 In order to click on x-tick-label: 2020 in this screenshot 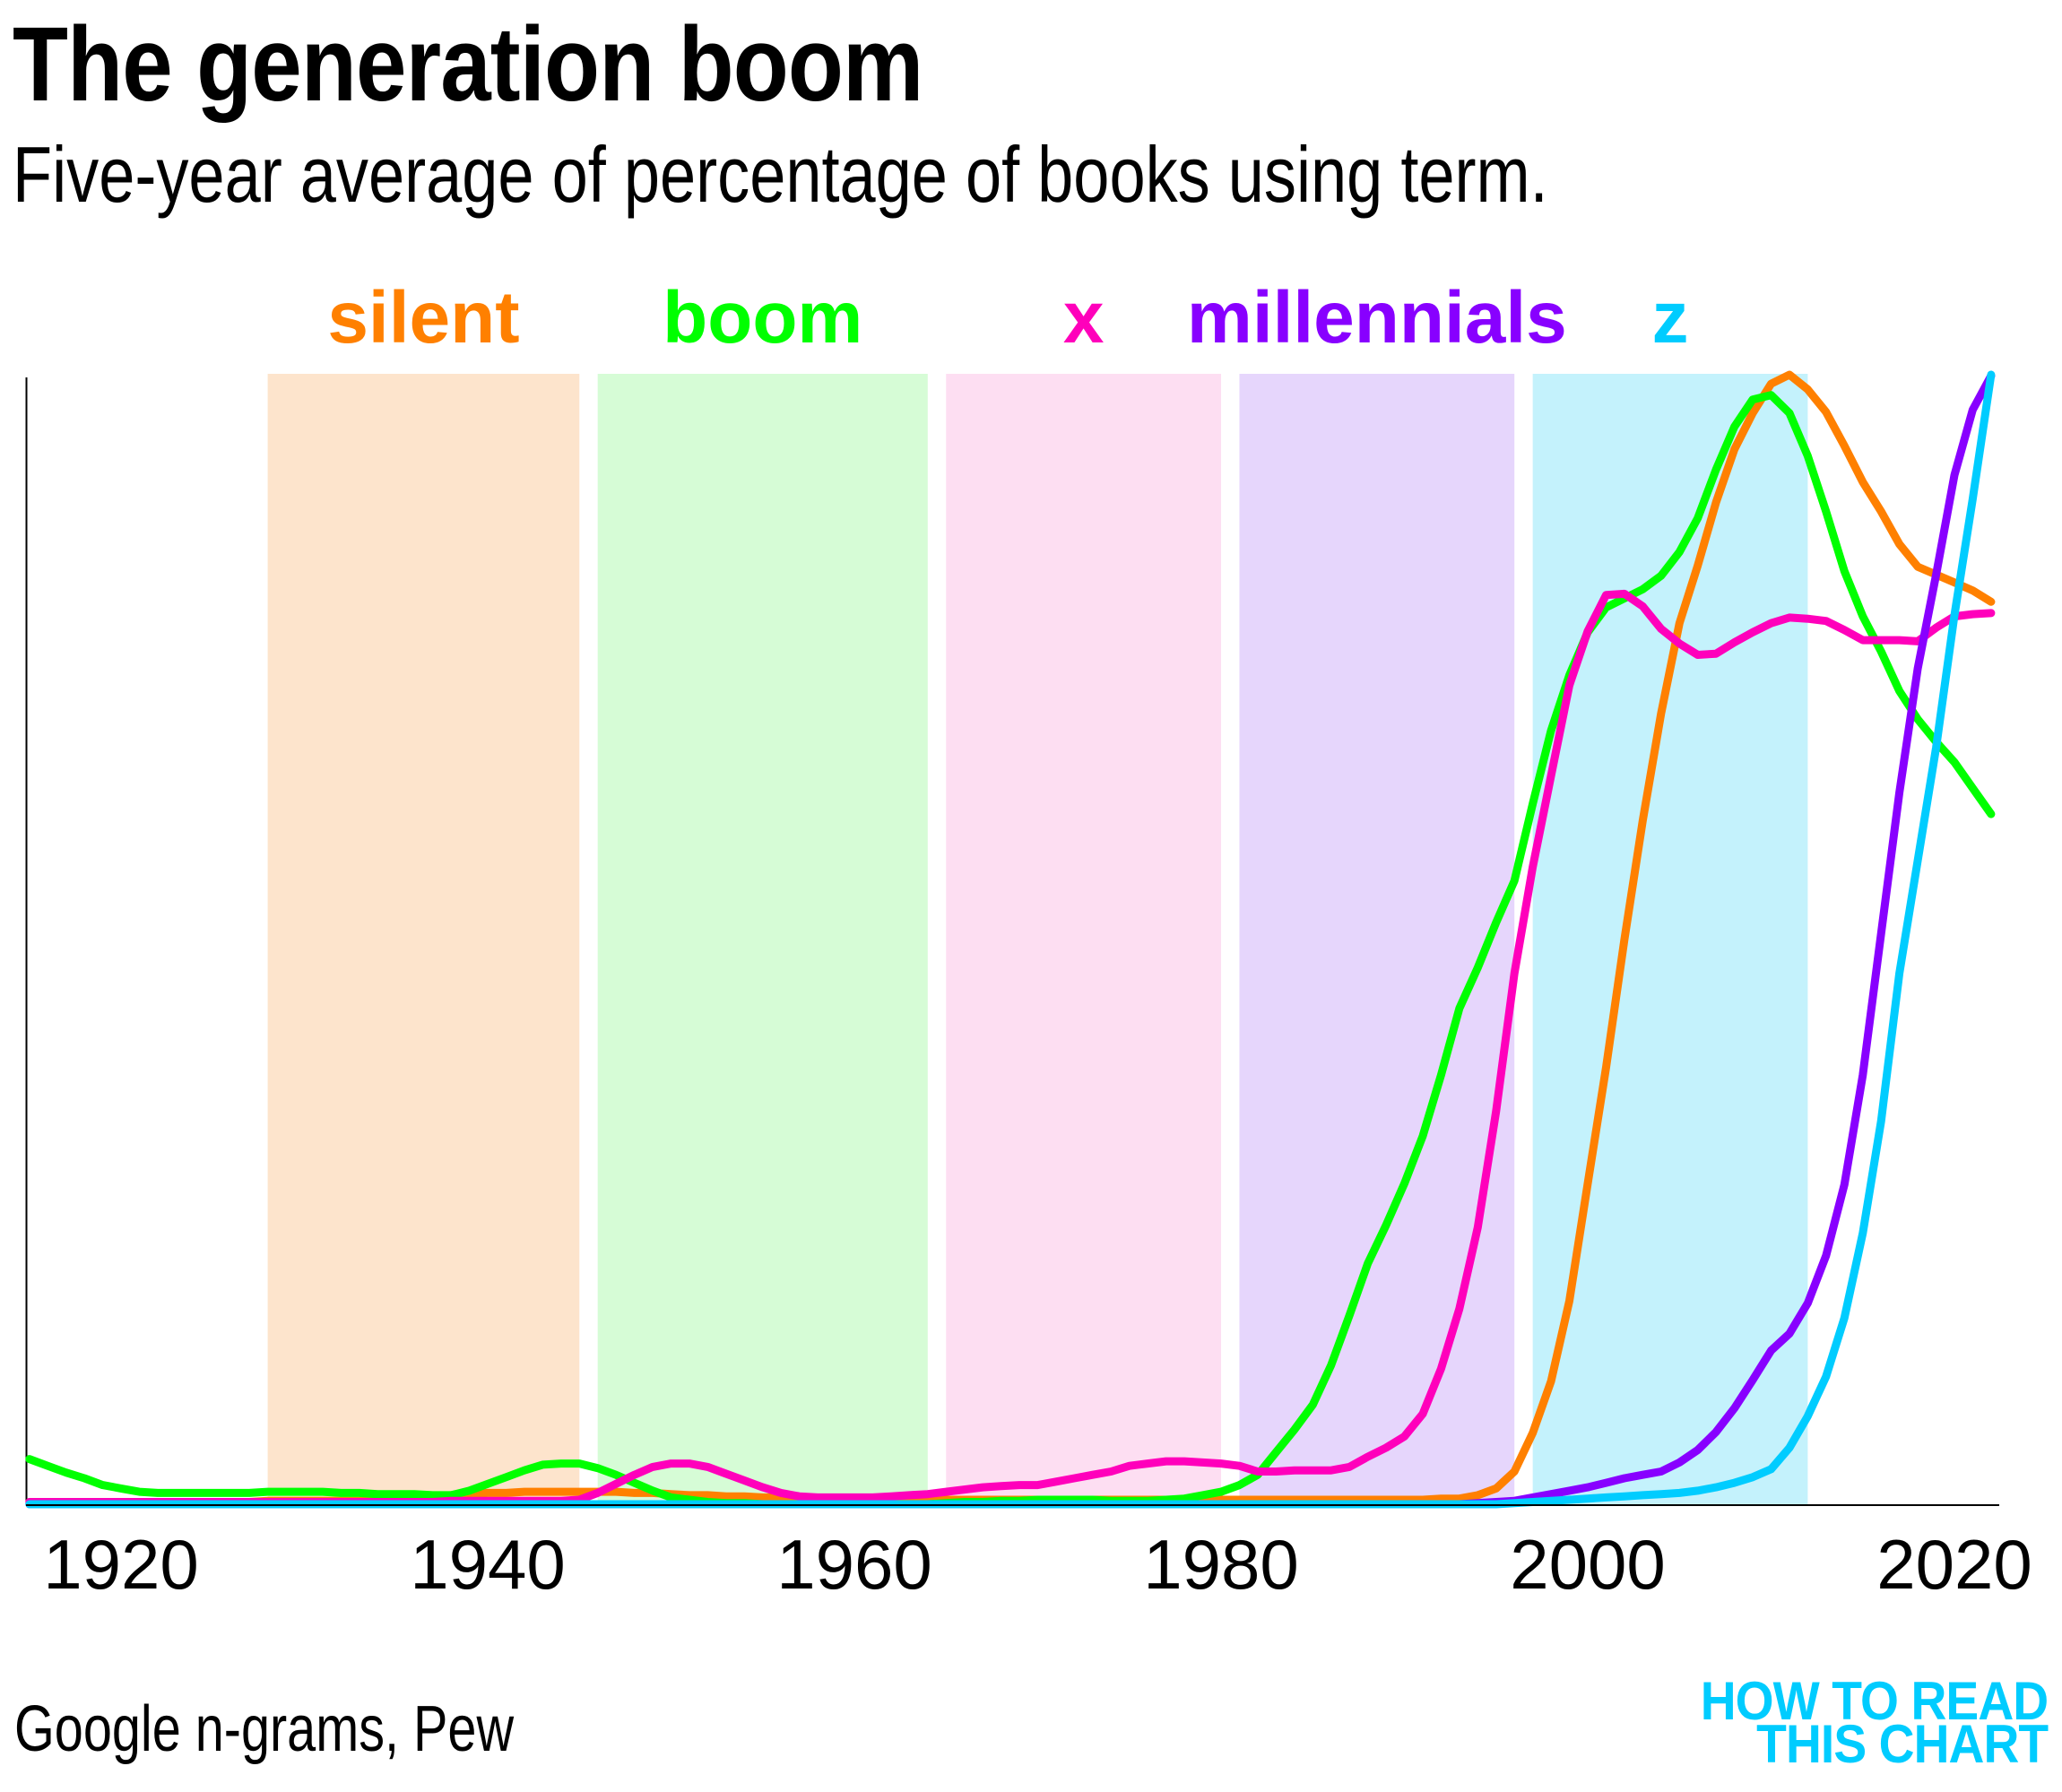, I will do `click(1954, 1564)`.